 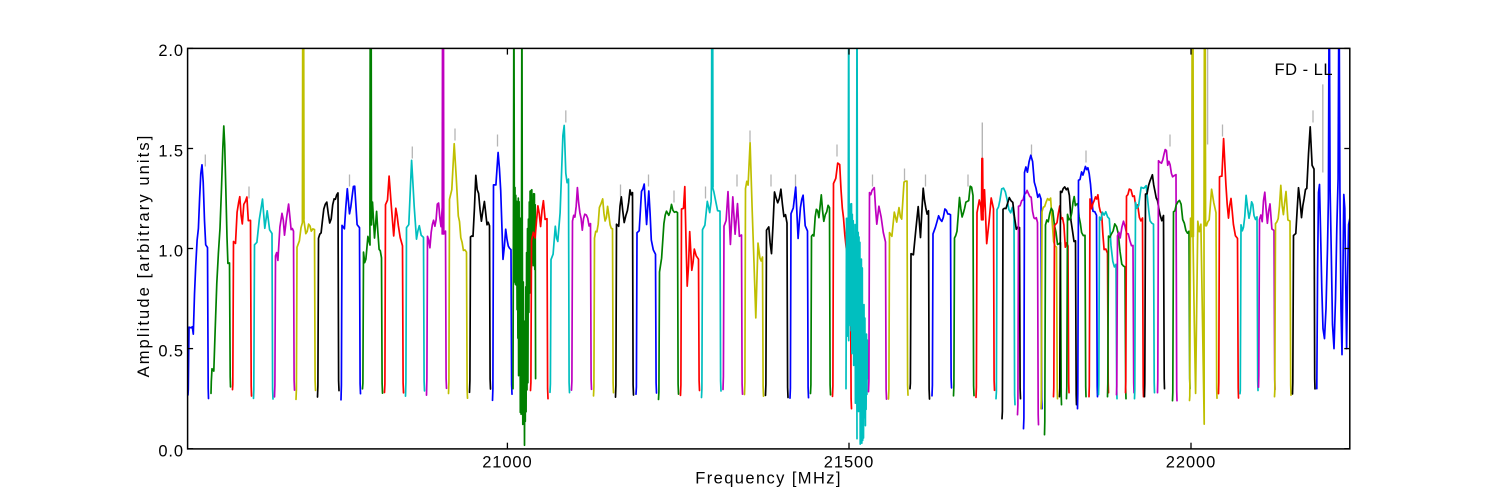 I want to click on svg-text: 2.0, so click(x=171, y=51).